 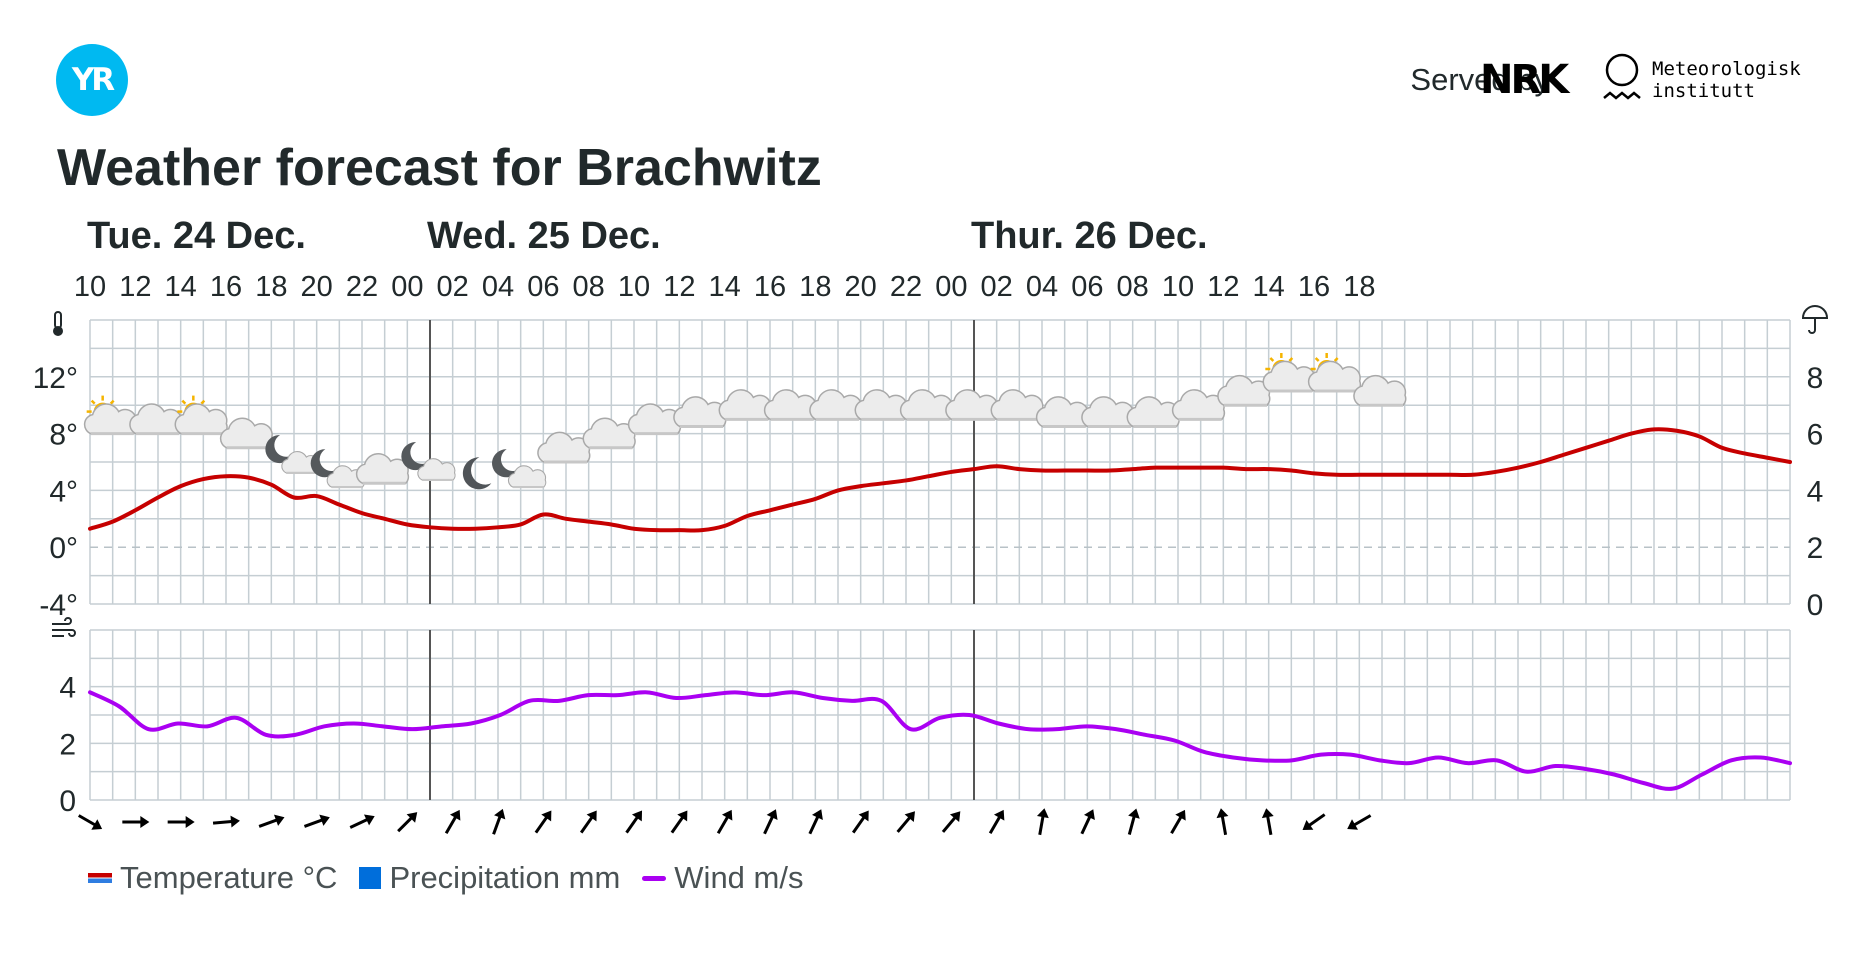 What do you see at coordinates (1726, 69) in the screenshot?
I see `met-name-line-1: Meteorologisk` at bounding box center [1726, 69].